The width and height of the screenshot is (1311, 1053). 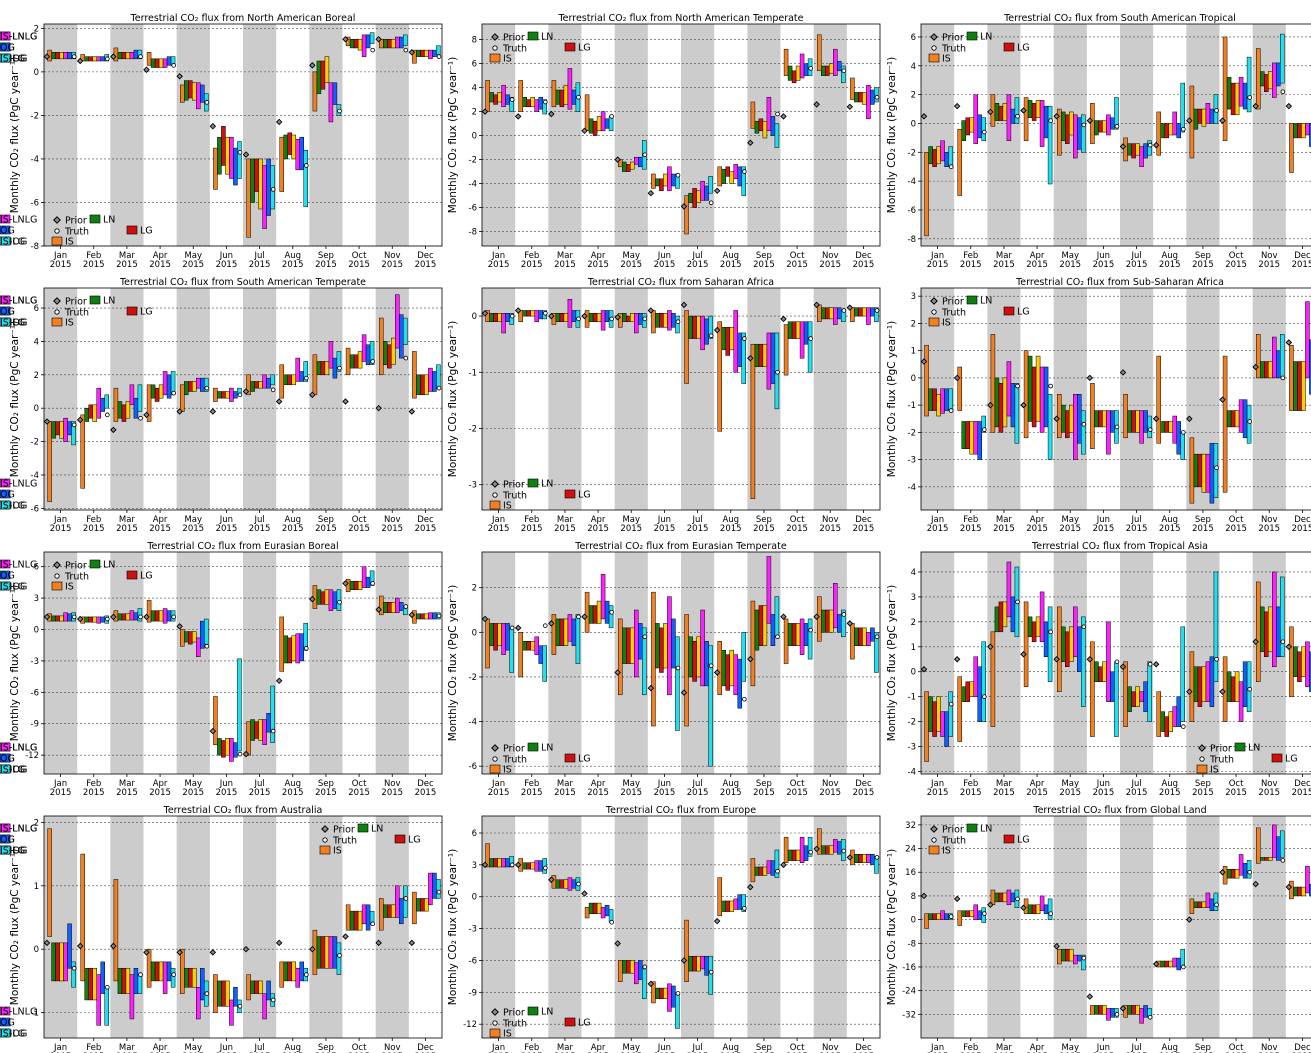 I want to click on legend-label-is: IS, so click(x=946, y=59).